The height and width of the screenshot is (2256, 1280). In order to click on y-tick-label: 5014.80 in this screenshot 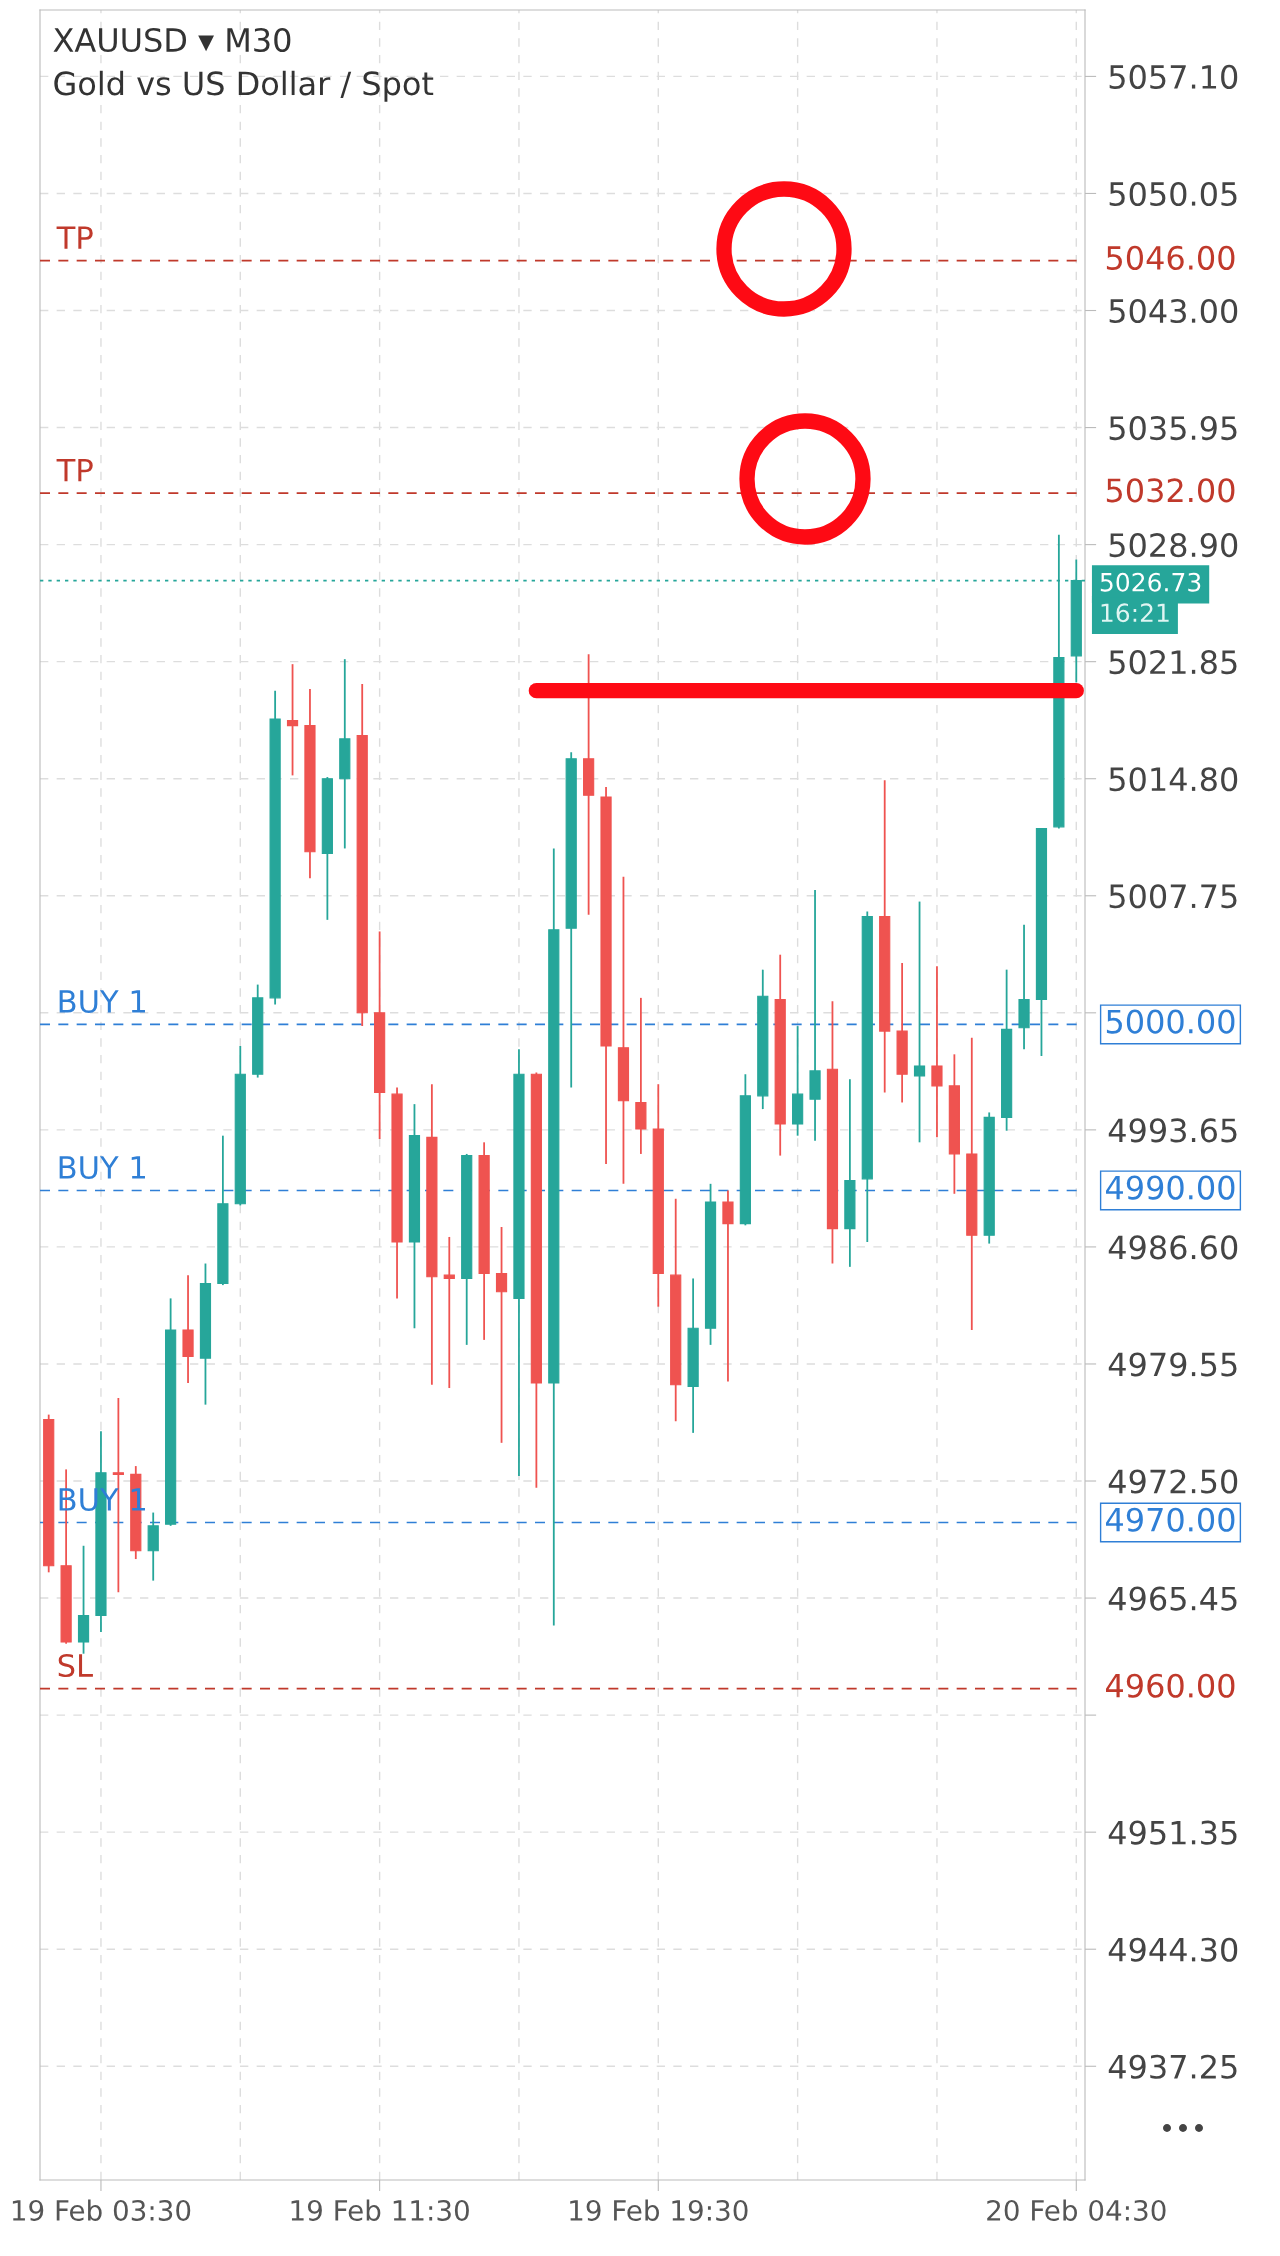, I will do `click(1173, 779)`.